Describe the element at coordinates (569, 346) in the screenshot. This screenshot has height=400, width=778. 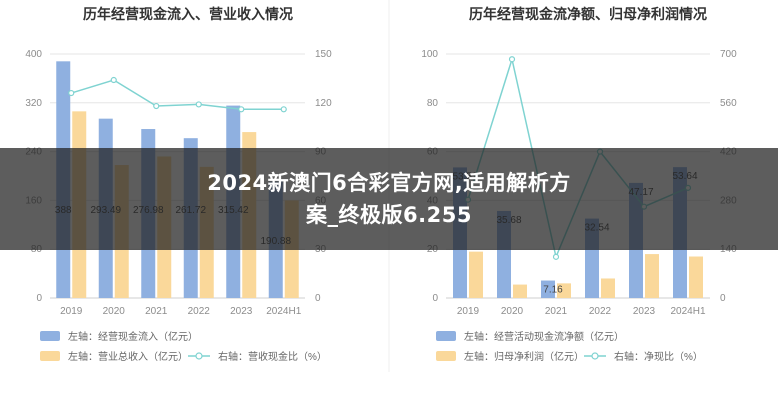
I see `legend-right: 左轴：经营活动现金流净额（亿元） 左轴：归母净利润（亿元） 右轴：净现比（%）` at that location.